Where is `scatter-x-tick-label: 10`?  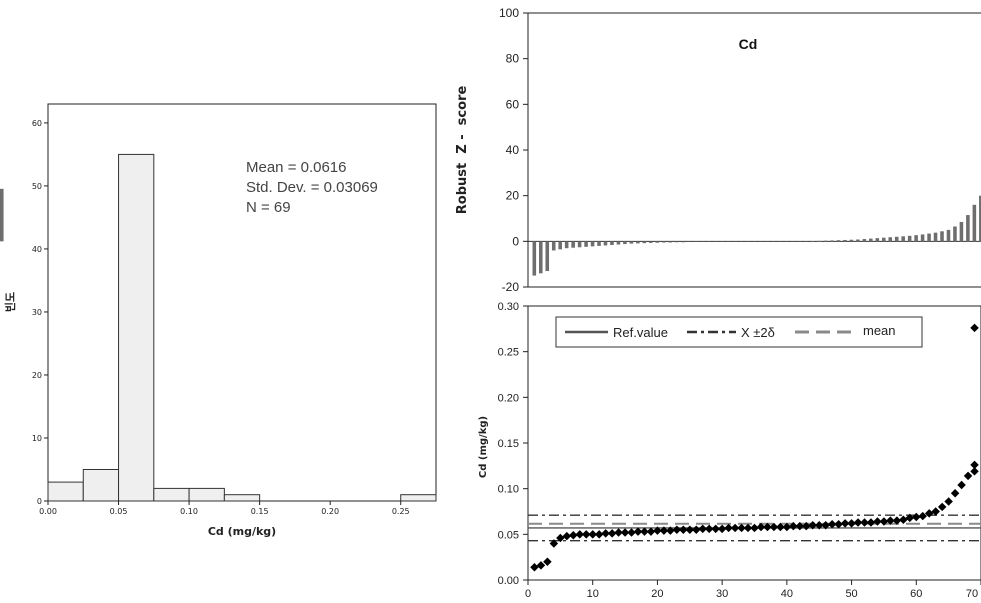
scatter-x-tick-label: 10 is located at coordinates (593, 594).